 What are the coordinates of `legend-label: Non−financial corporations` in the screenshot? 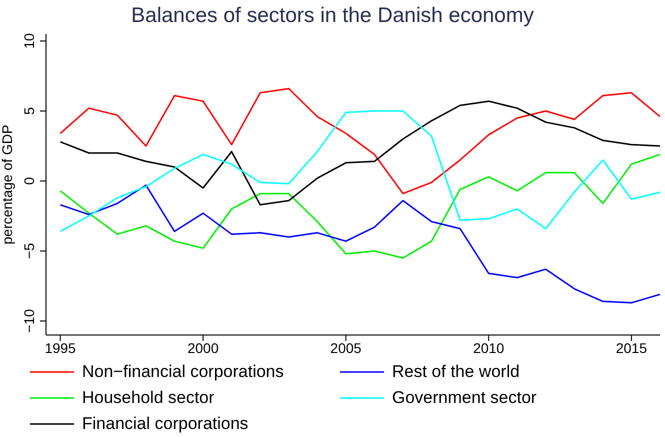 It's located at (183, 372).